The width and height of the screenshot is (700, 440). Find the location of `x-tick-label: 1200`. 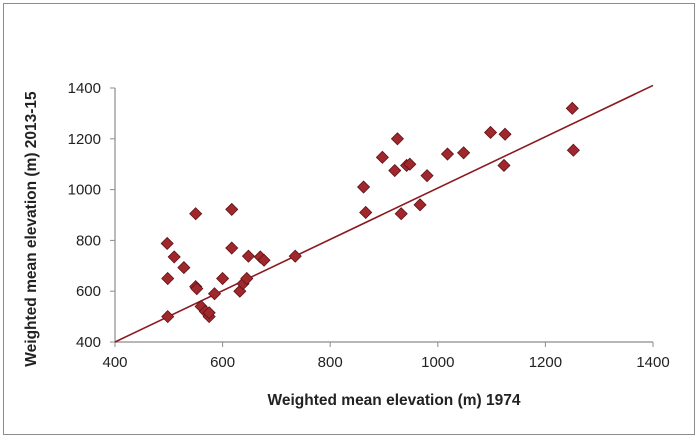

x-tick-label: 1200 is located at coordinates (545, 362).